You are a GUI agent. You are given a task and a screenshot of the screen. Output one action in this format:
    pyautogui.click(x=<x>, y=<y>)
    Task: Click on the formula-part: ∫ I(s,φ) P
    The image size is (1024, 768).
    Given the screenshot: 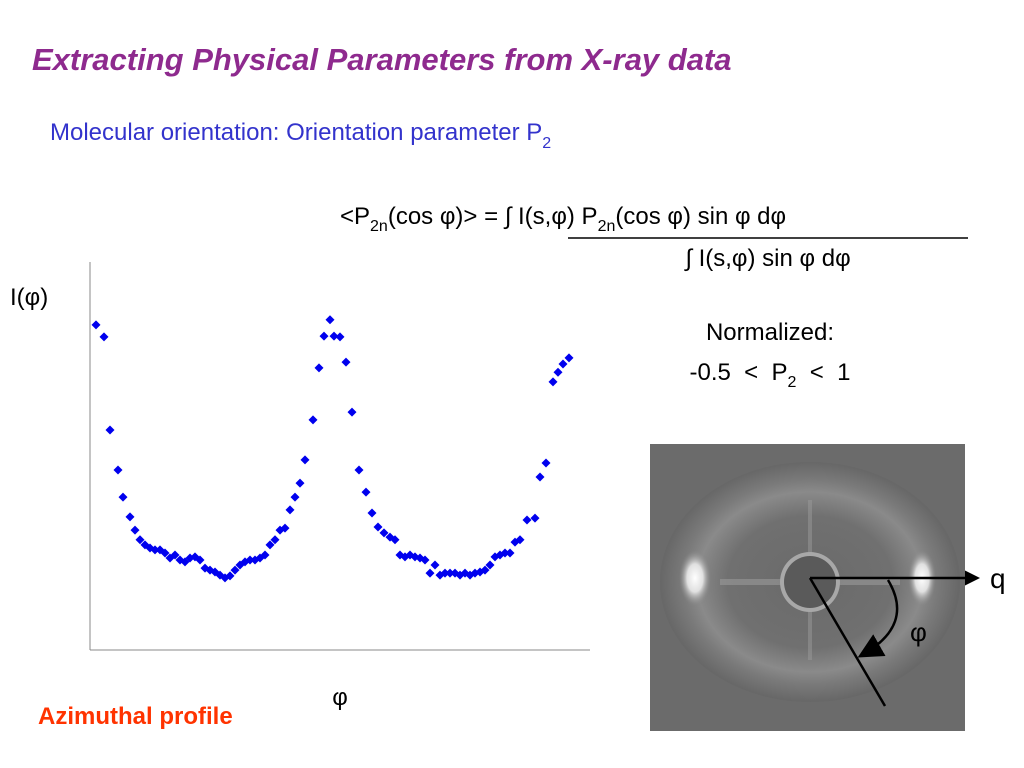 What is the action you would take?
    pyautogui.click(x=550, y=216)
    